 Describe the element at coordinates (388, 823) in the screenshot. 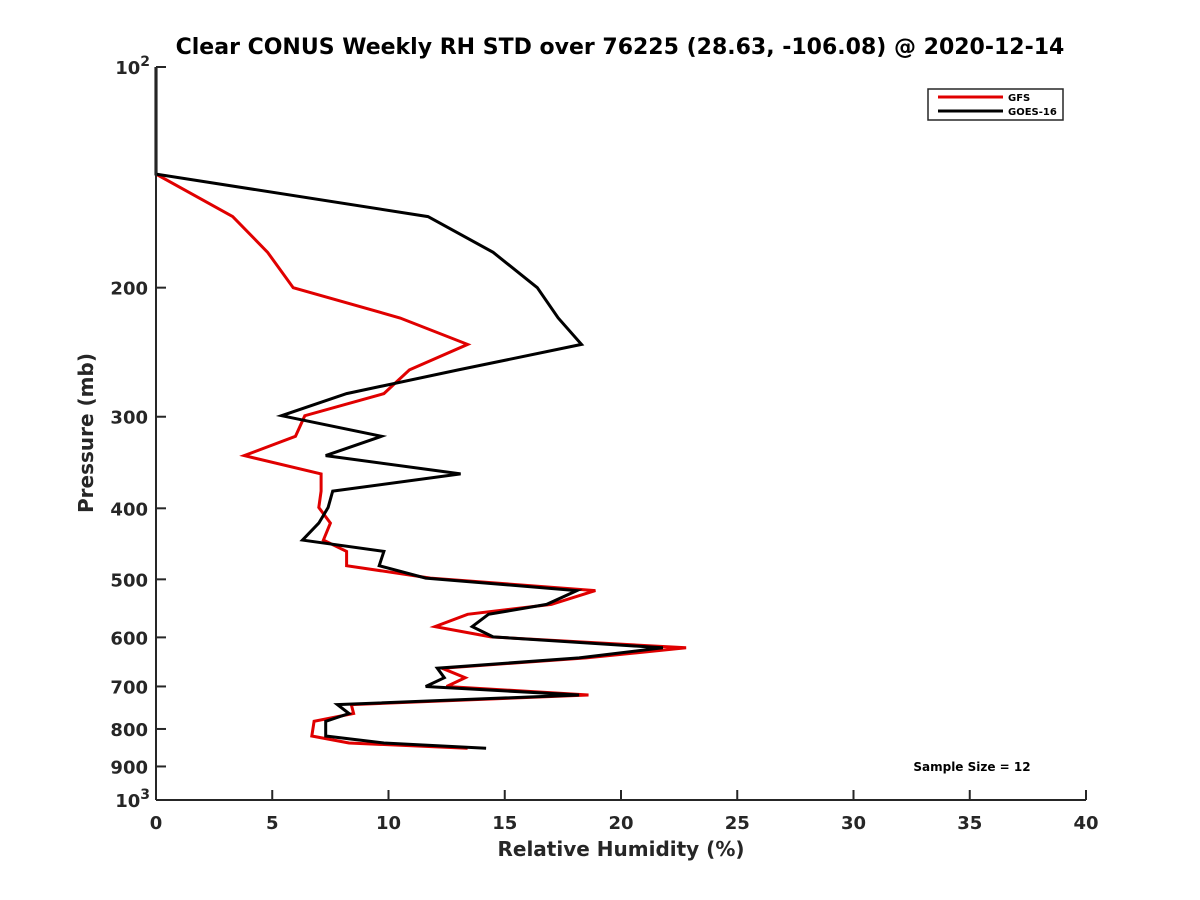

I see `x-tick-label: 10` at that location.